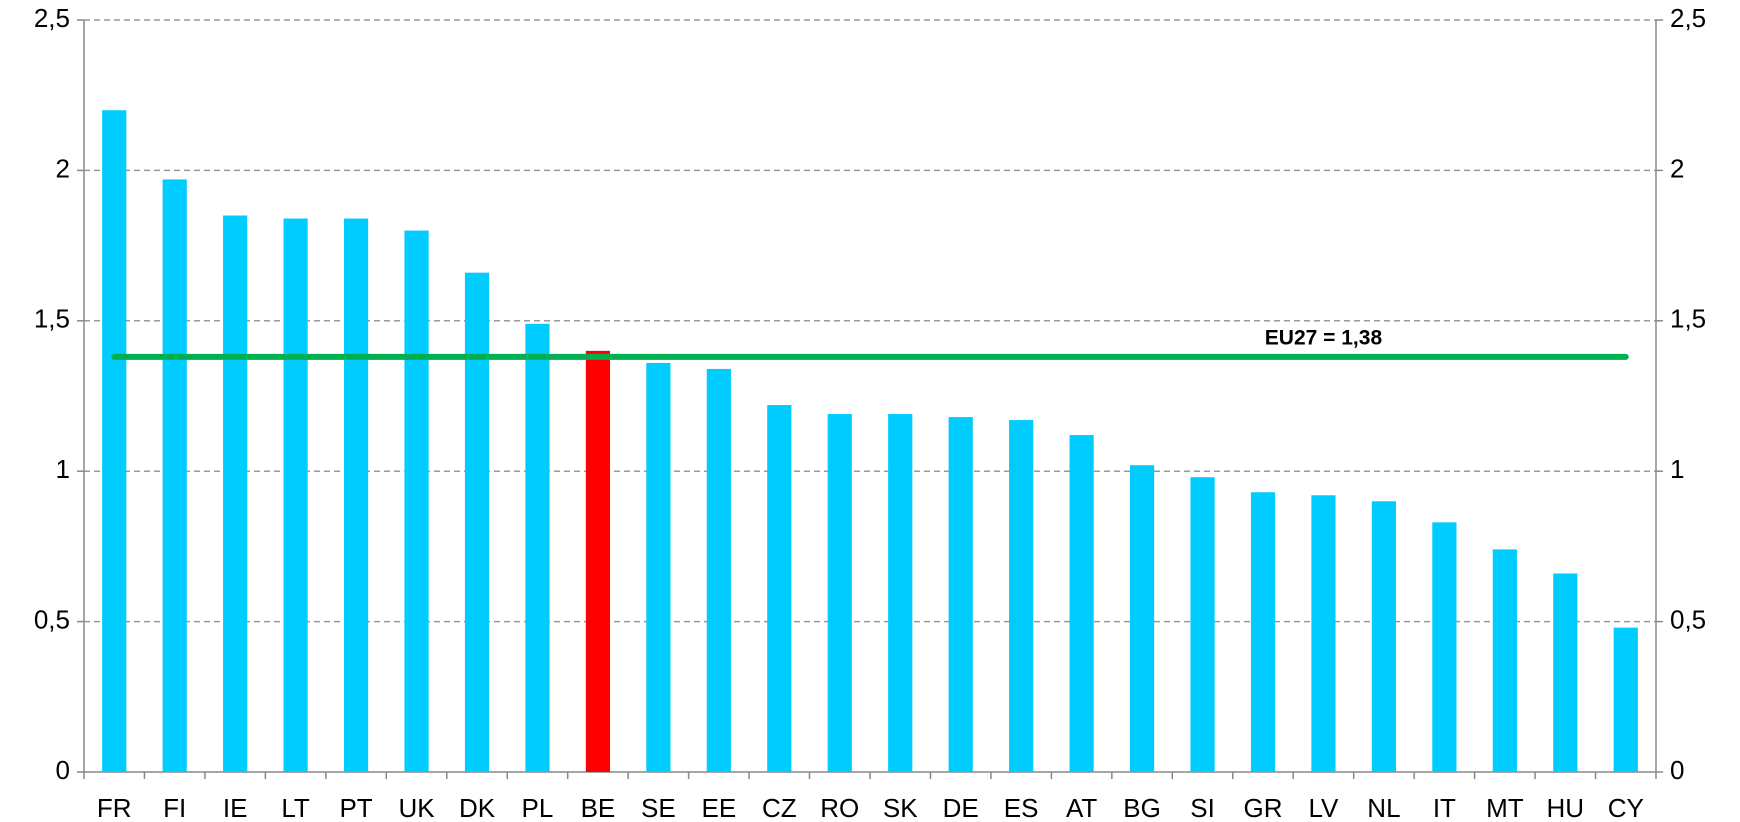 This screenshot has width=1740, height=822. I want to click on y2-tick-label: 0,5, so click(1688, 619).